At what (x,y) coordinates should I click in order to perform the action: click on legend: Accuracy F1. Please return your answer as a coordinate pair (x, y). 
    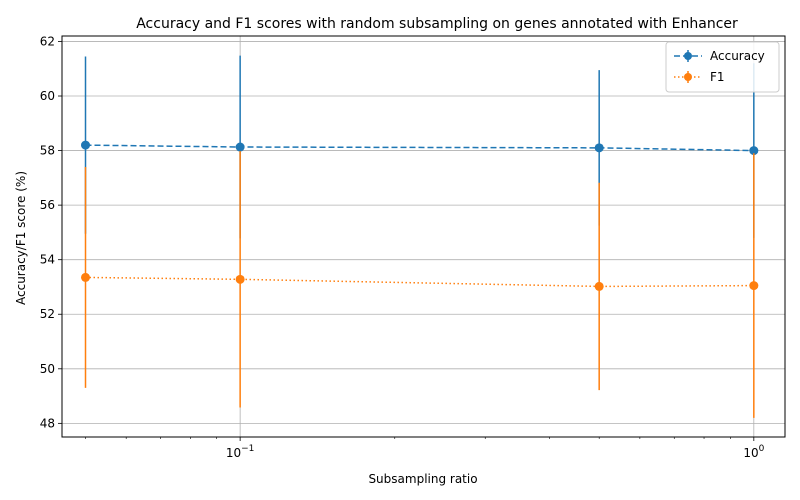
    Looking at the image, I should click on (722, 67).